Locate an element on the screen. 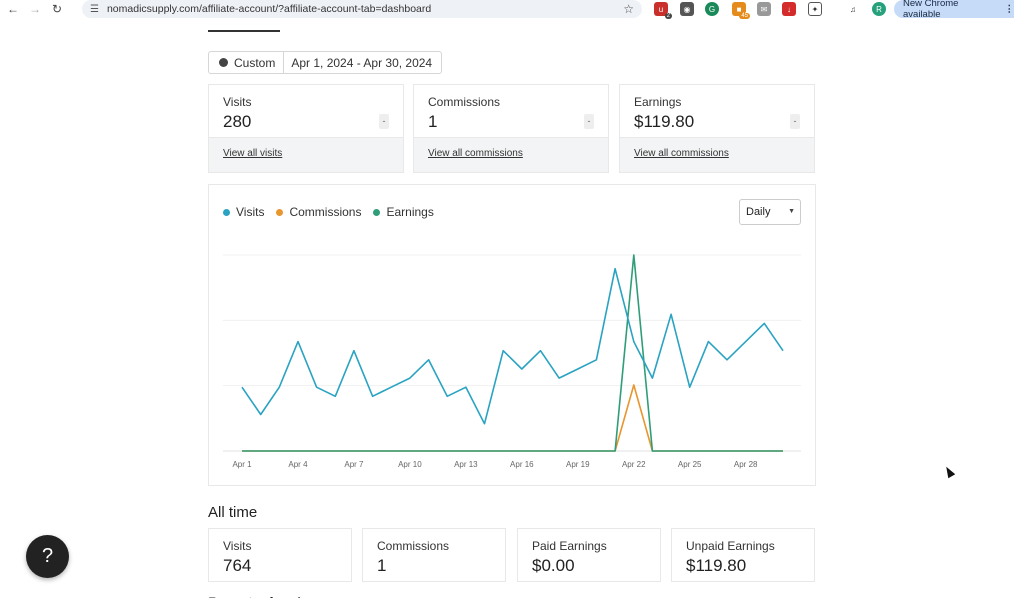 This screenshot has width=1014, height=598. puzzle-icon: ✦ is located at coordinates (815, 9).